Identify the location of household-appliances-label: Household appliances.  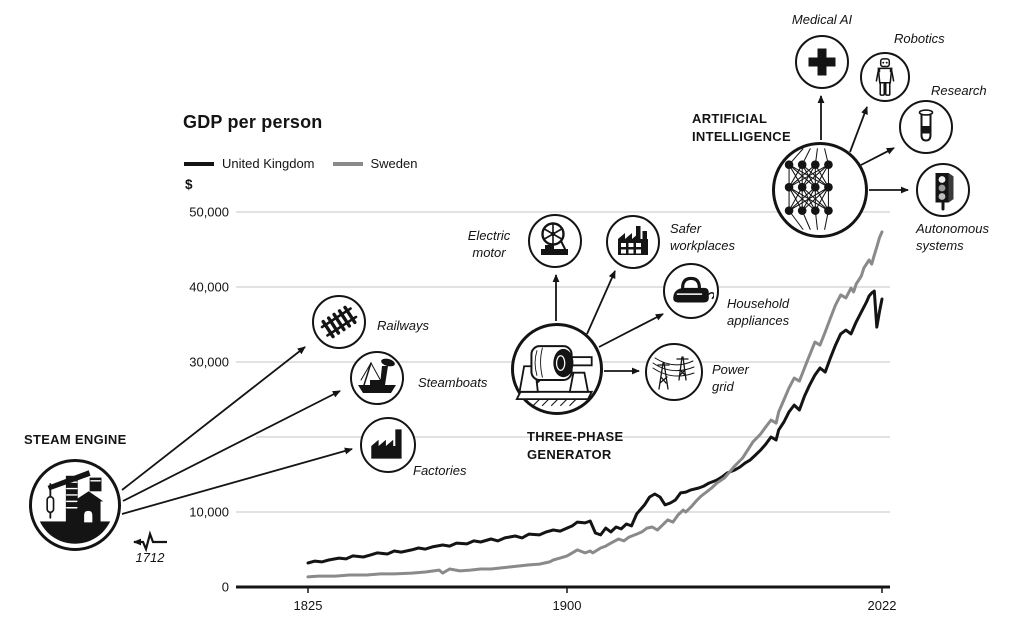
(758, 312).